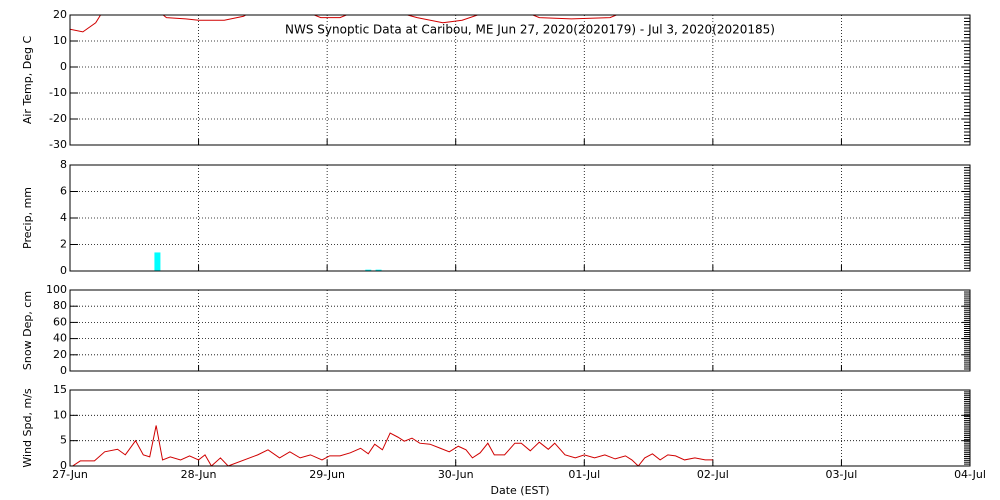 Image resolution: width=1000 pixels, height=500 pixels. I want to click on y-tick-label: 80, so click(60, 305).